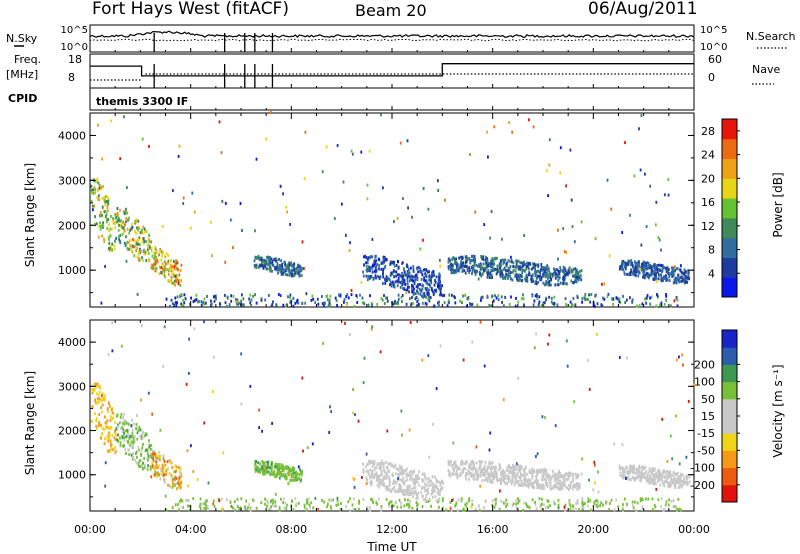 This screenshot has height=554, width=800. What do you see at coordinates (22, 98) in the screenshot?
I see `cpid-label: CPID` at bounding box center [22, 98].